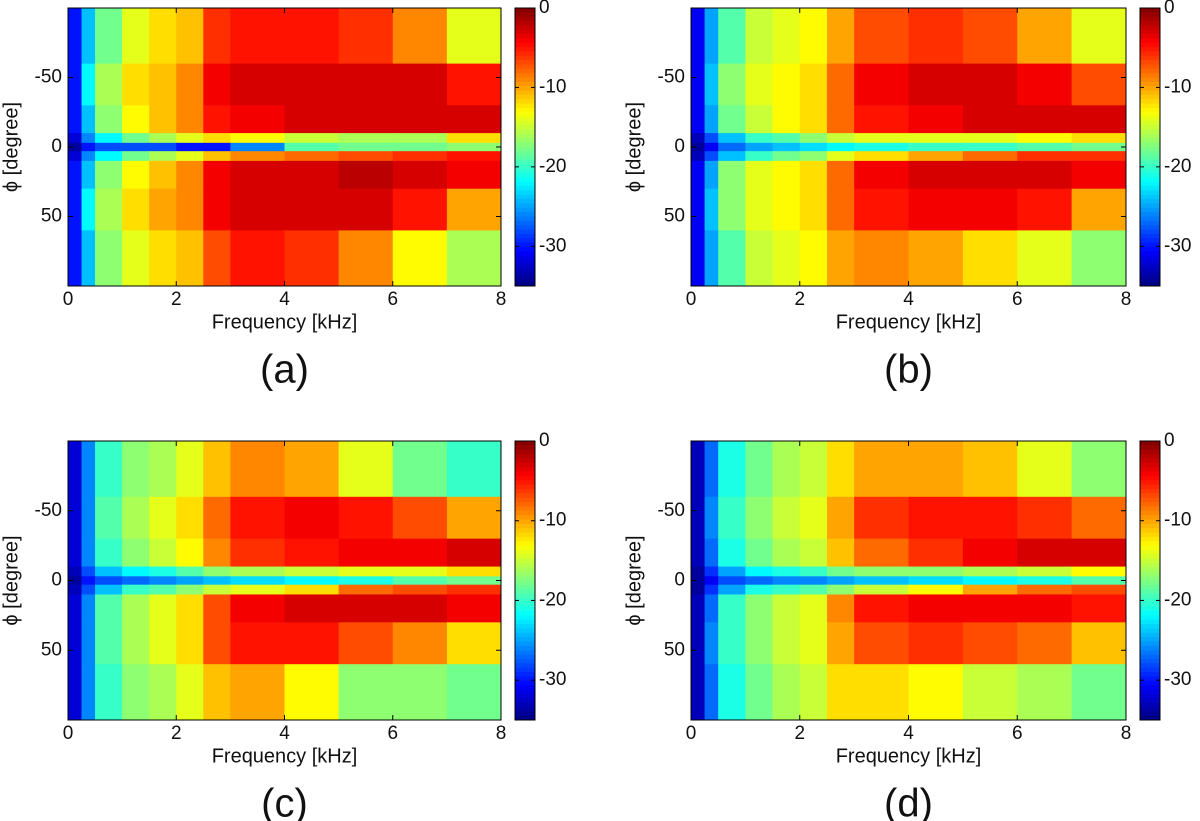 Image resolution: width=1200 pixels, height=821 pixels. What do you see at coordinates (1126, 733) in the screenshot?
I see `x-tick-label: 8` at bounding box center [1126, 733].